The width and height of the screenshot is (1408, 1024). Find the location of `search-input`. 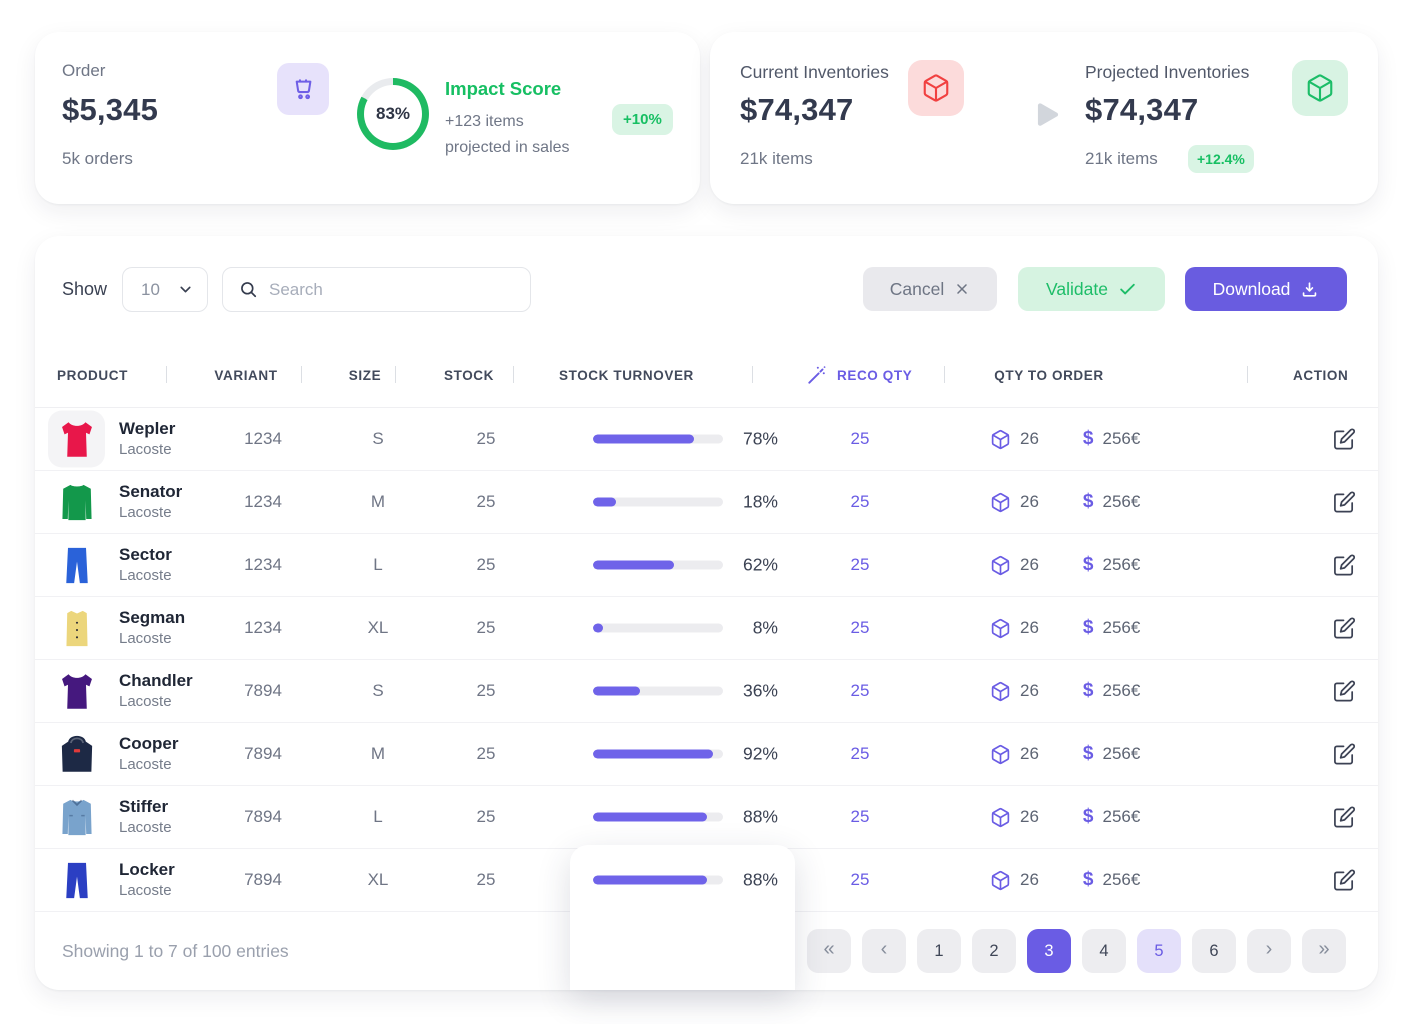

search-input is located at coordinates (392, 289).